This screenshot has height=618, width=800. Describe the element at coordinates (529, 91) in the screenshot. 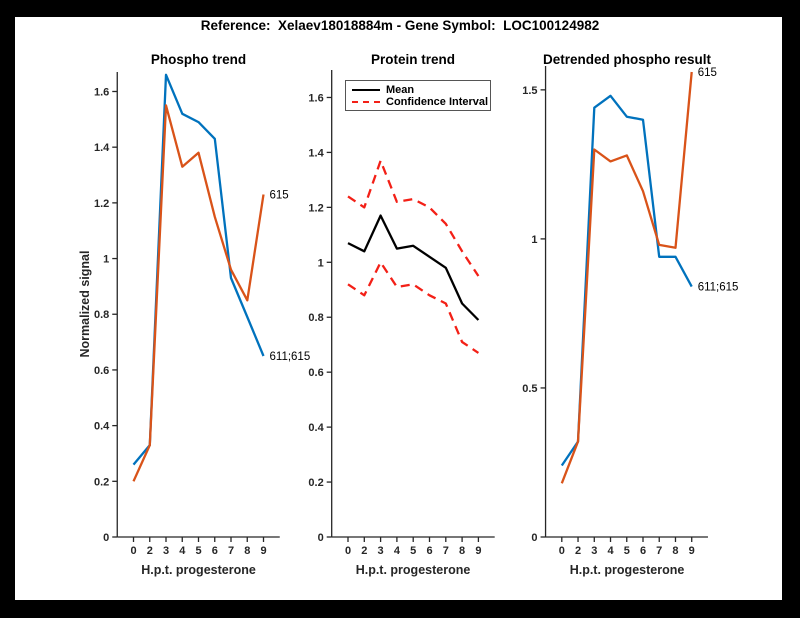

I see `y-tick-label: 1.5` at that location.